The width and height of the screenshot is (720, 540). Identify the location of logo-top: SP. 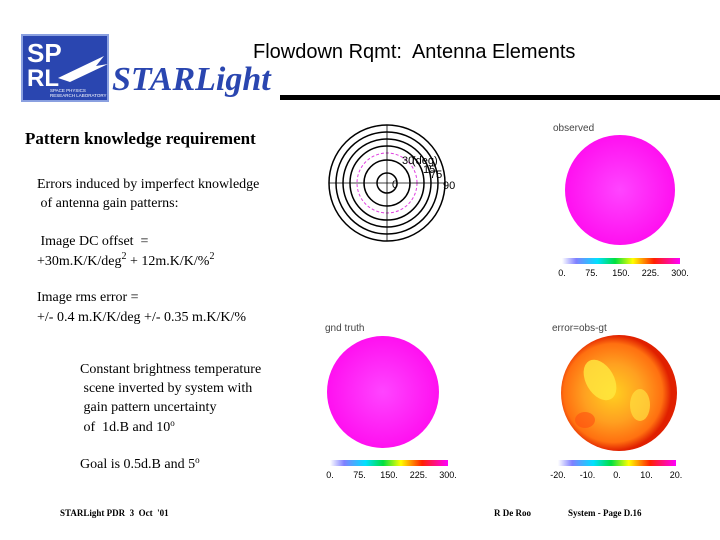
(44, 53).